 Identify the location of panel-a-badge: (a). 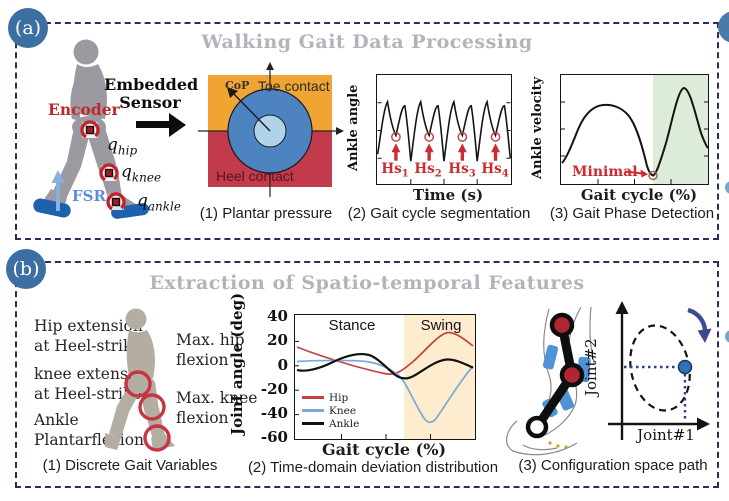
(28, 28).